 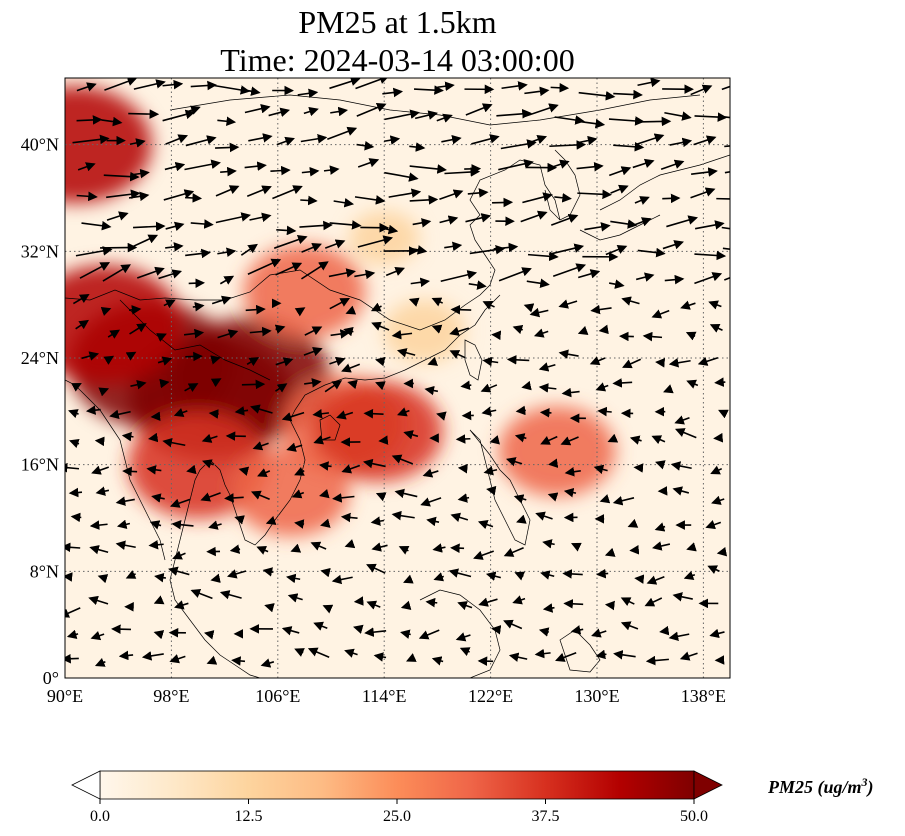 What do you see at coordinates (708, 785) in the screenshot?
I see `colorbar-max-extend` at bounding box center [708, 785].